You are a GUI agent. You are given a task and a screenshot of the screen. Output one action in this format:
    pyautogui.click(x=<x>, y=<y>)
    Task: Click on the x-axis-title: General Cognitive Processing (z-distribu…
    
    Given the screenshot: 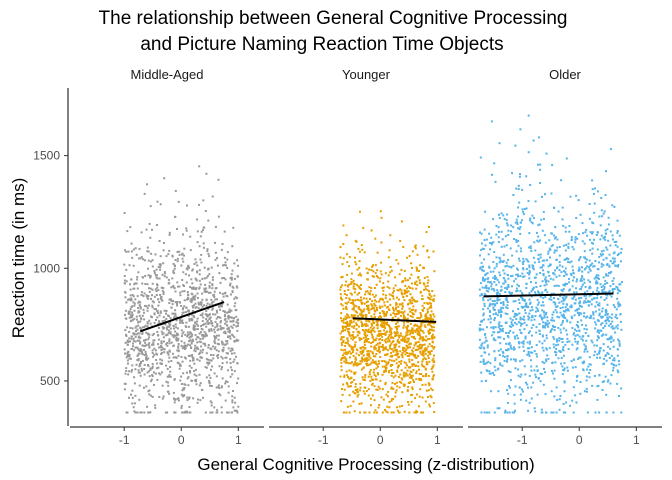 What is the action you would take?
    pyautogui.click(x=365, y=464)
    